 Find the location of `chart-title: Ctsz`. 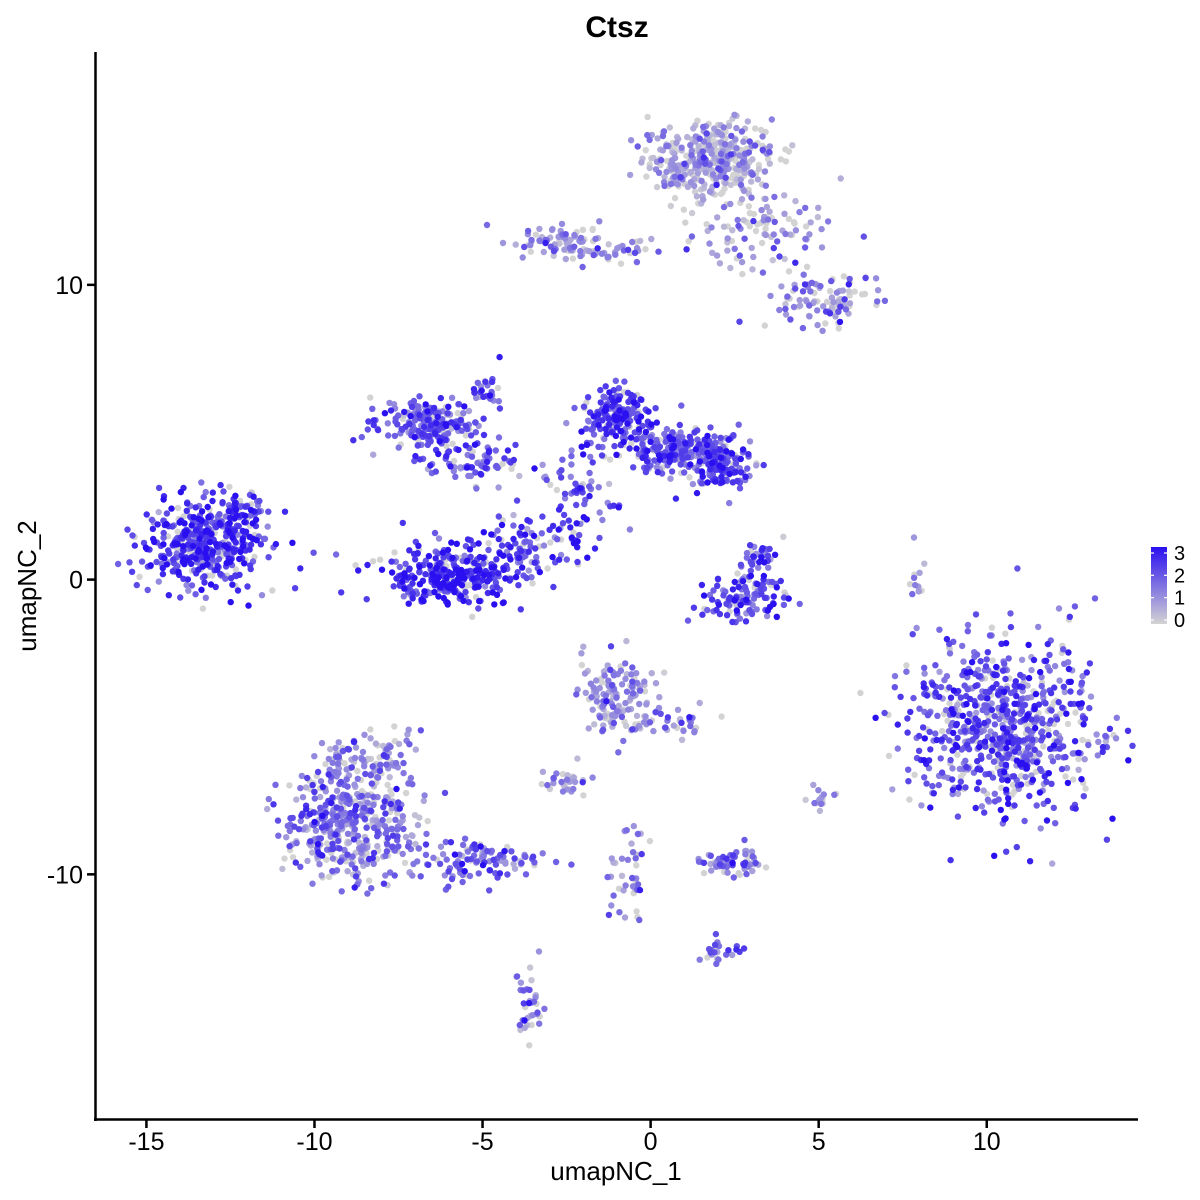

chart-title: Ctsz is located at coordinates (616, 27).